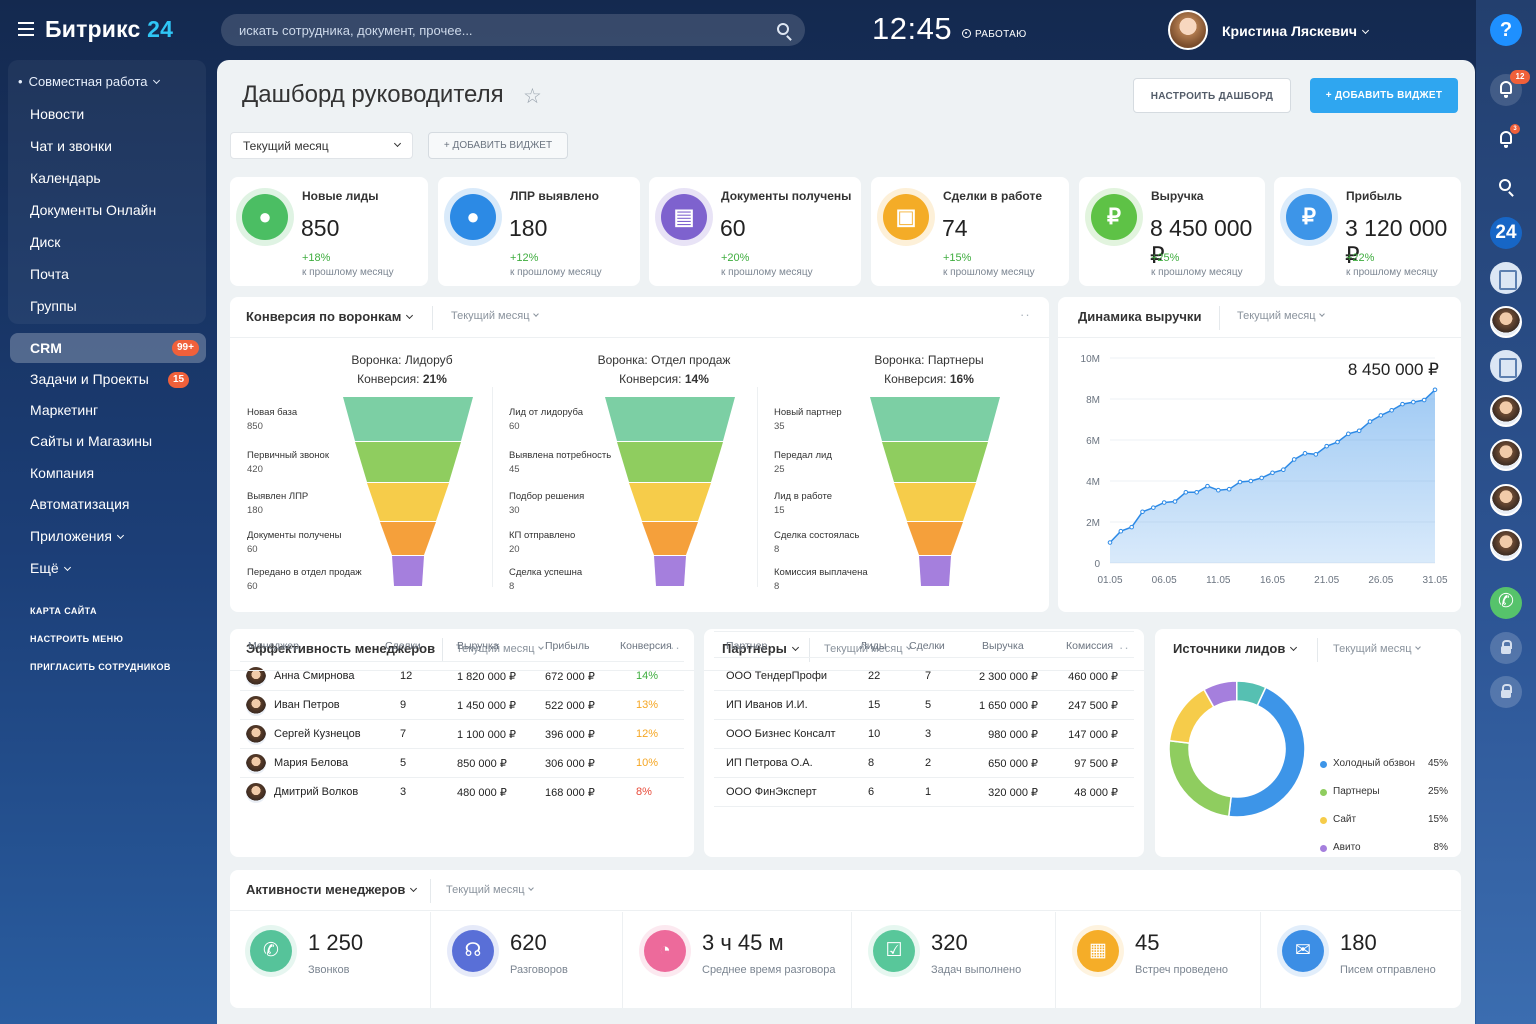 Image resolution: width=1536 pixels, height=1024 pixels. What do you see at coordinates (316, 792) in the screenshot?
I see `manager-name: Дмитрий Волков` at bounding box center [316, 792].